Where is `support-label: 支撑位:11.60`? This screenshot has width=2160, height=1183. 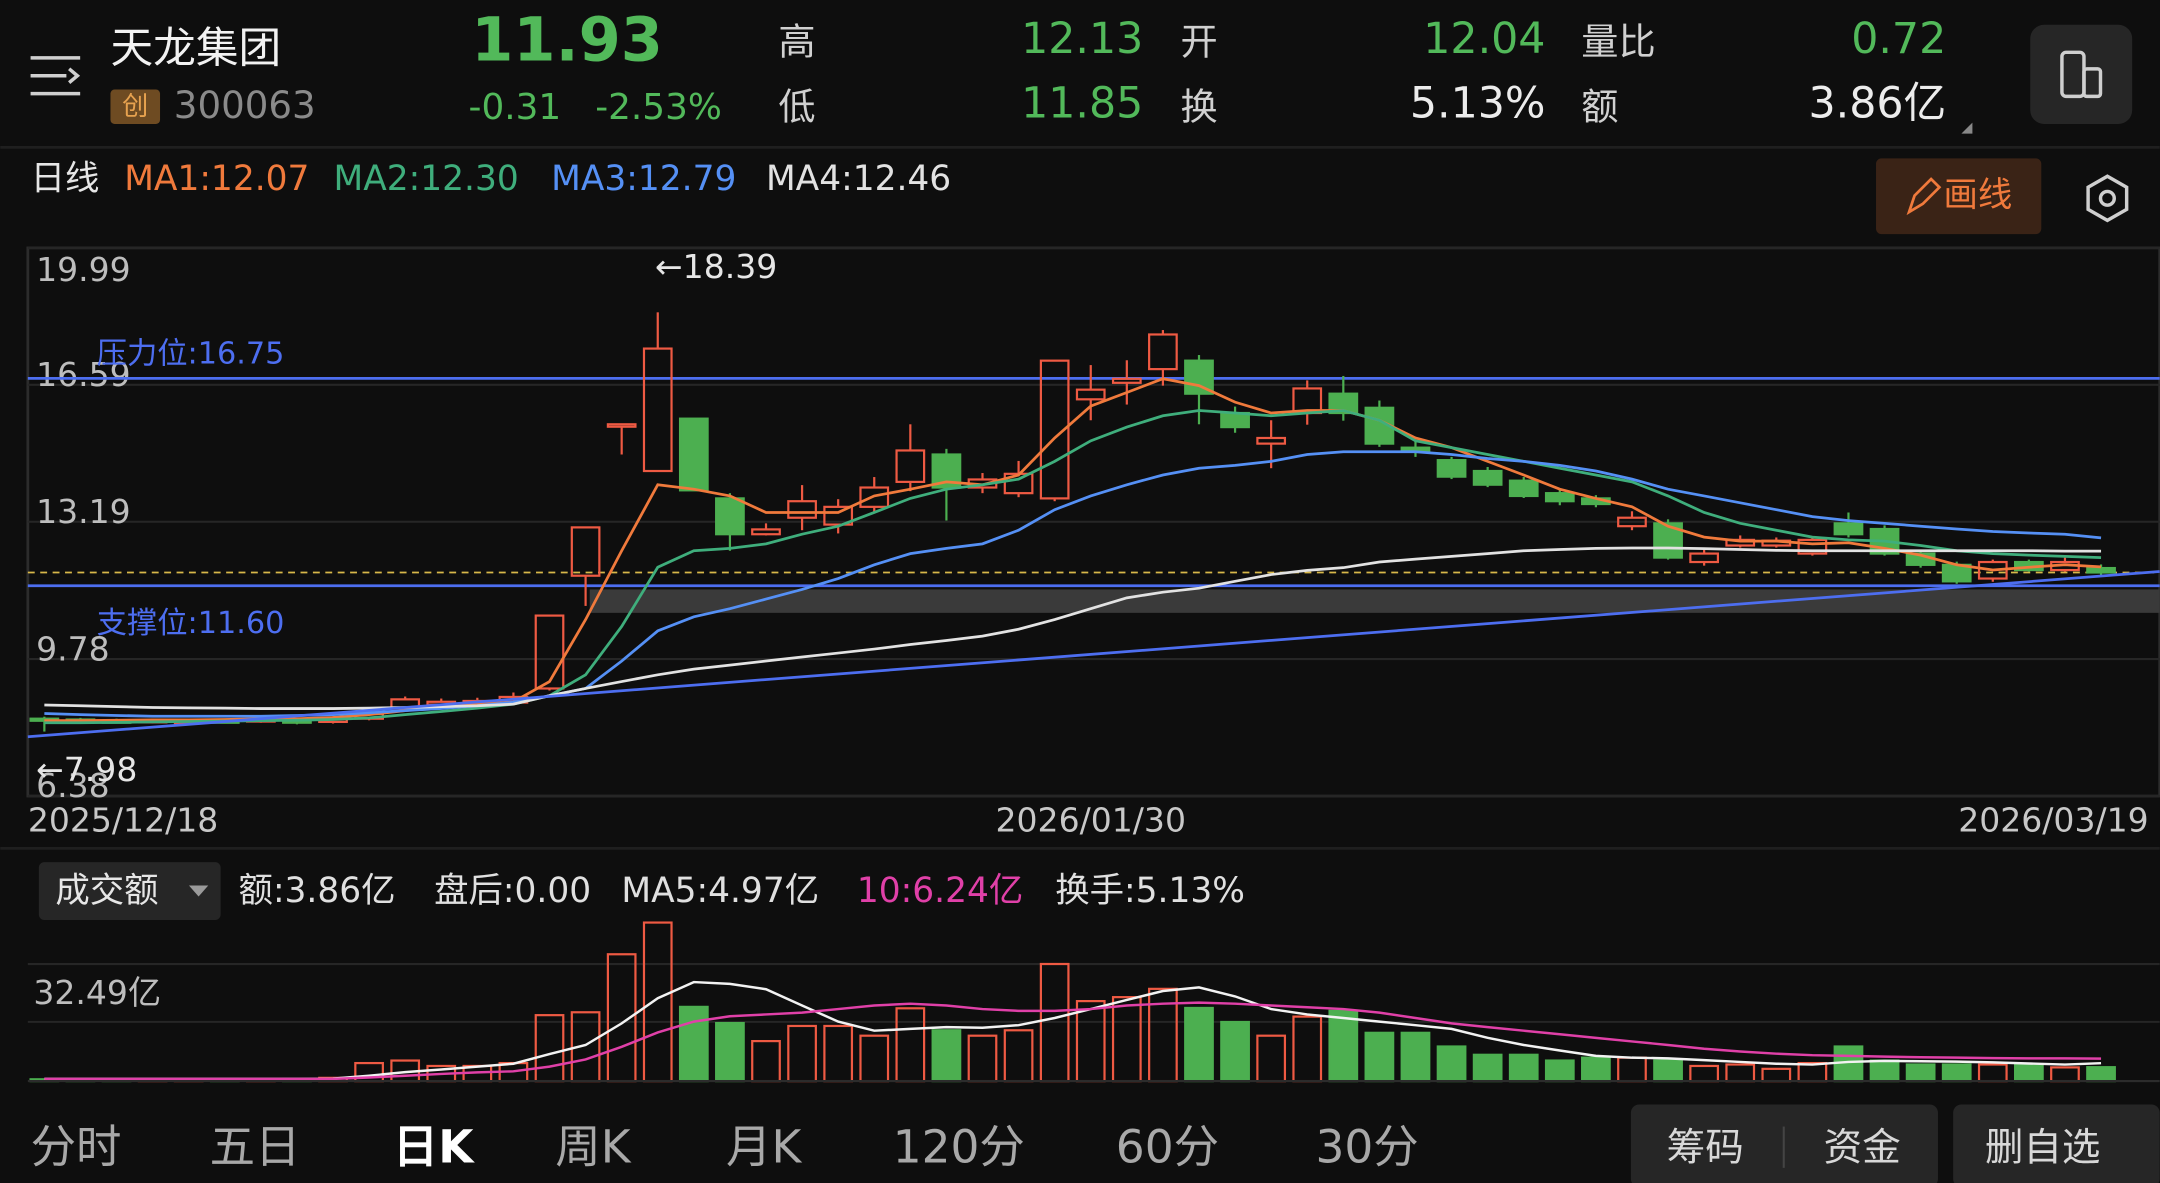
support-label: 支撑位:11.60 is located at coordinates (191, 623).